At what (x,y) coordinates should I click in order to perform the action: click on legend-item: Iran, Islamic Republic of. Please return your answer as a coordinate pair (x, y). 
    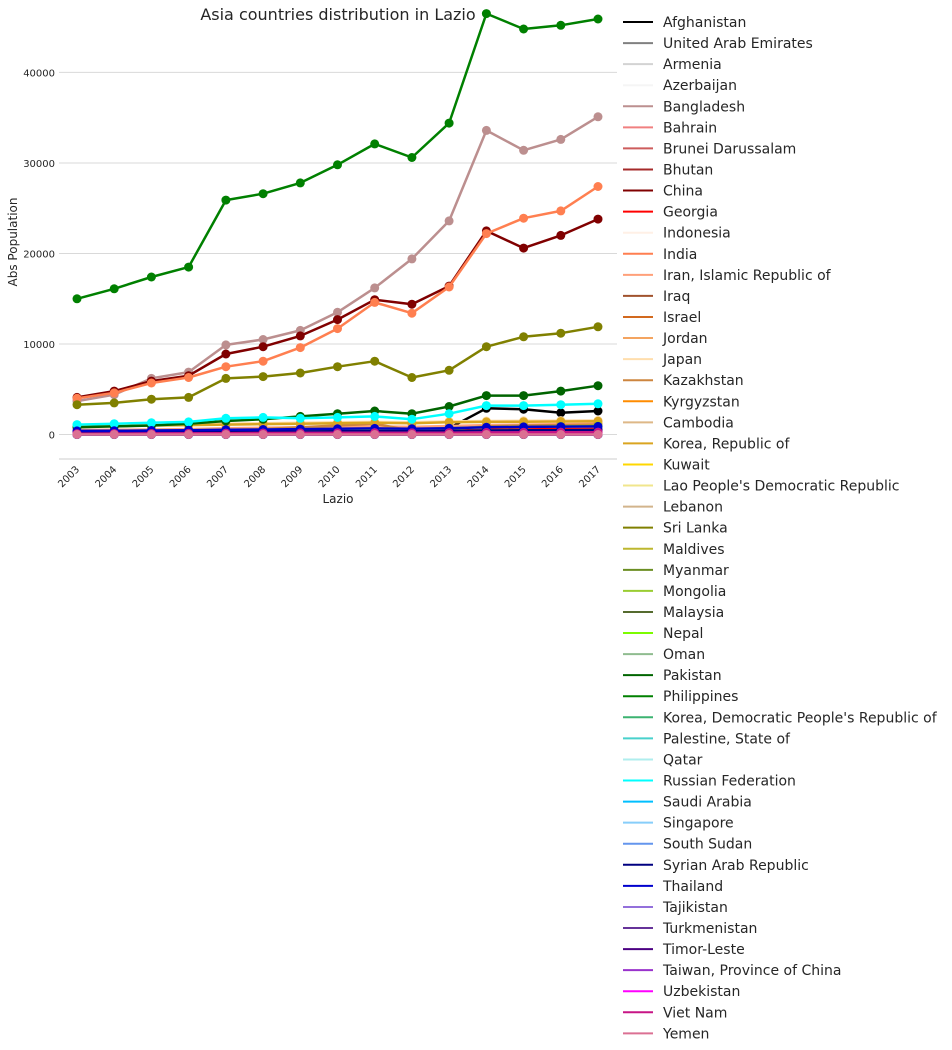
    Looking at the image, I should click on (727, 276).